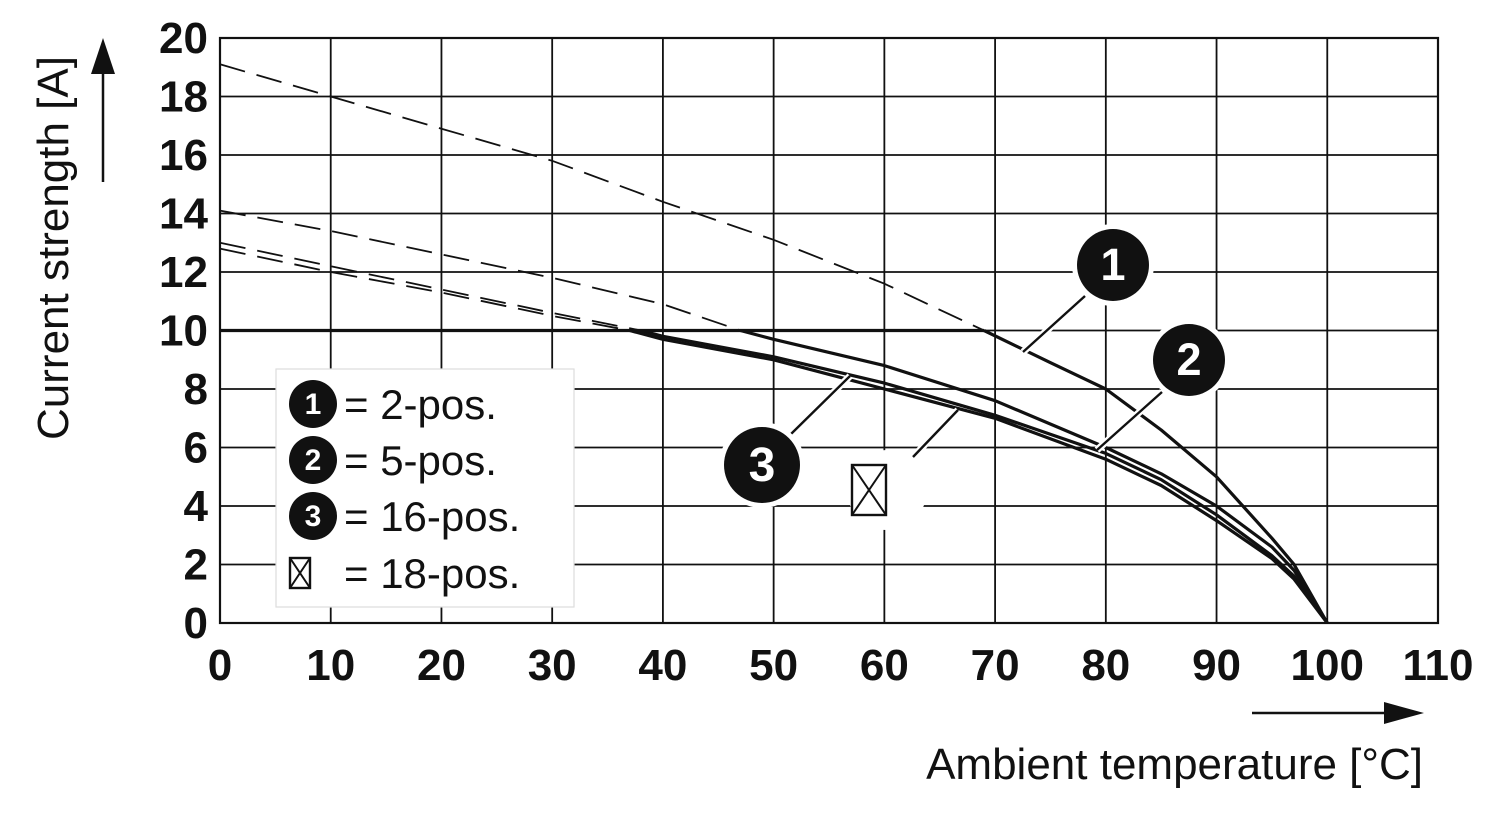 The height and width of the screenshot is (820, 1500). I want to click on series-5-pos-line, so click(1034, 476).